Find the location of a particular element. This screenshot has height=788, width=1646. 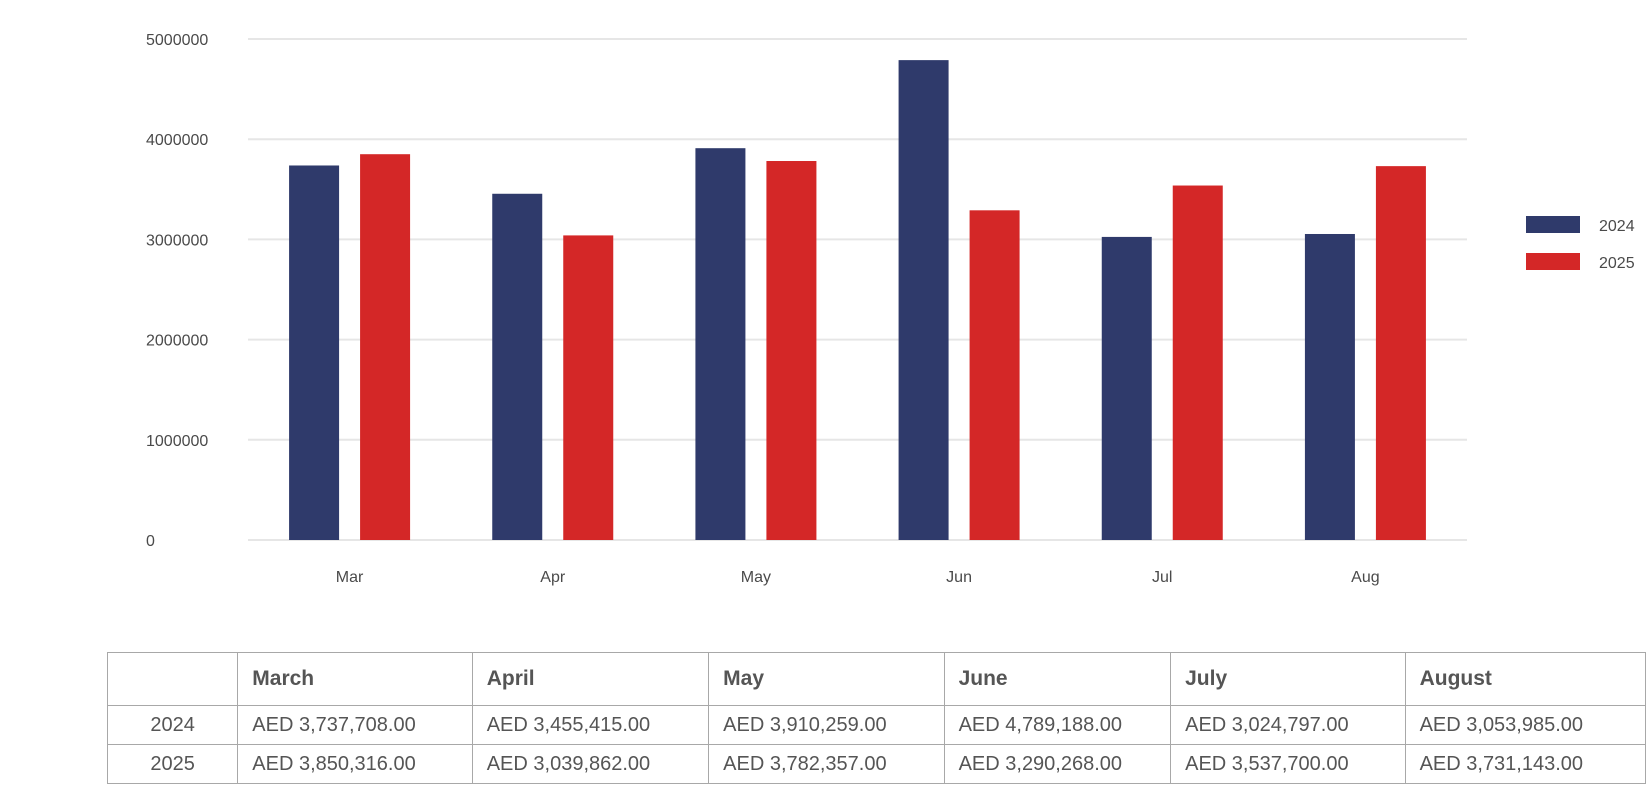

table-cell: AED 3,782,357.00 is located at coordinates (826, 764).